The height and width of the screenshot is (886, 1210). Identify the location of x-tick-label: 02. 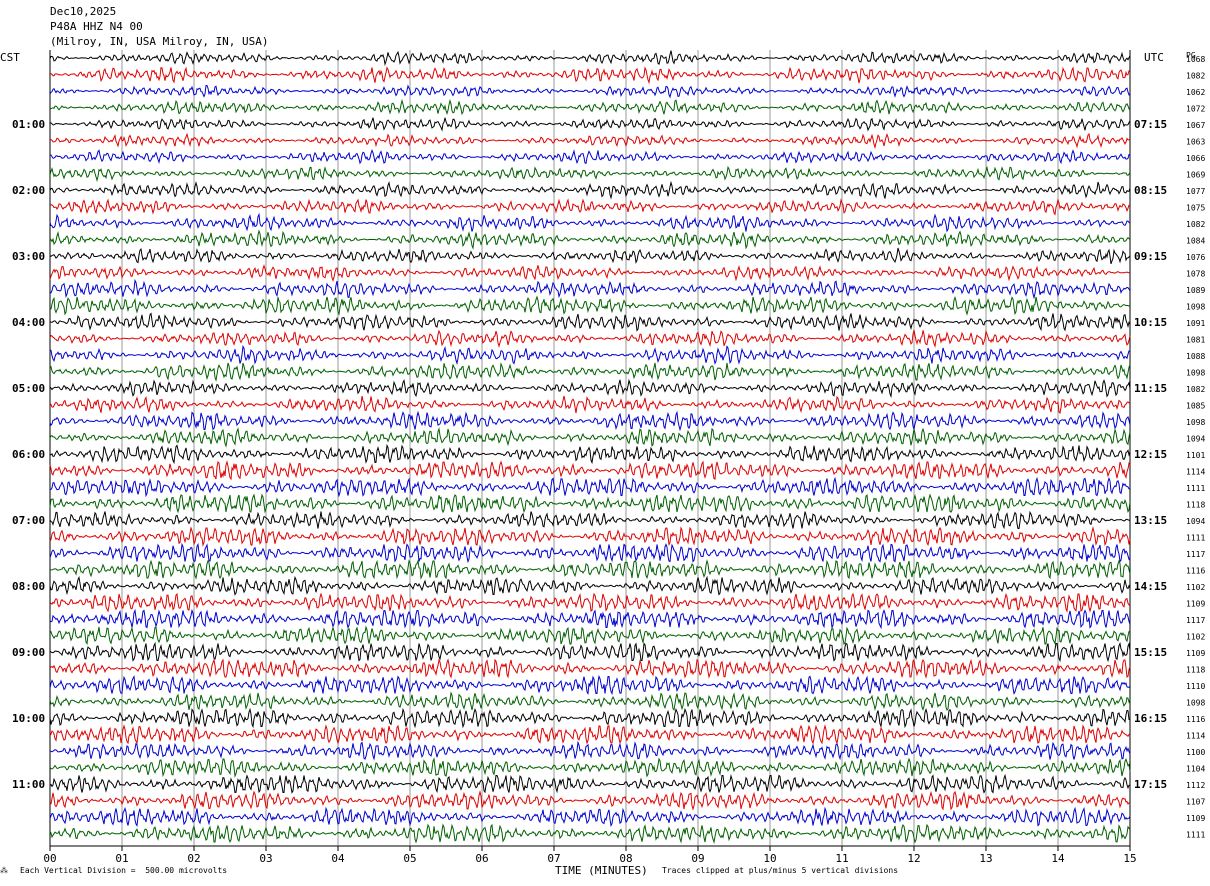
(193, 858).